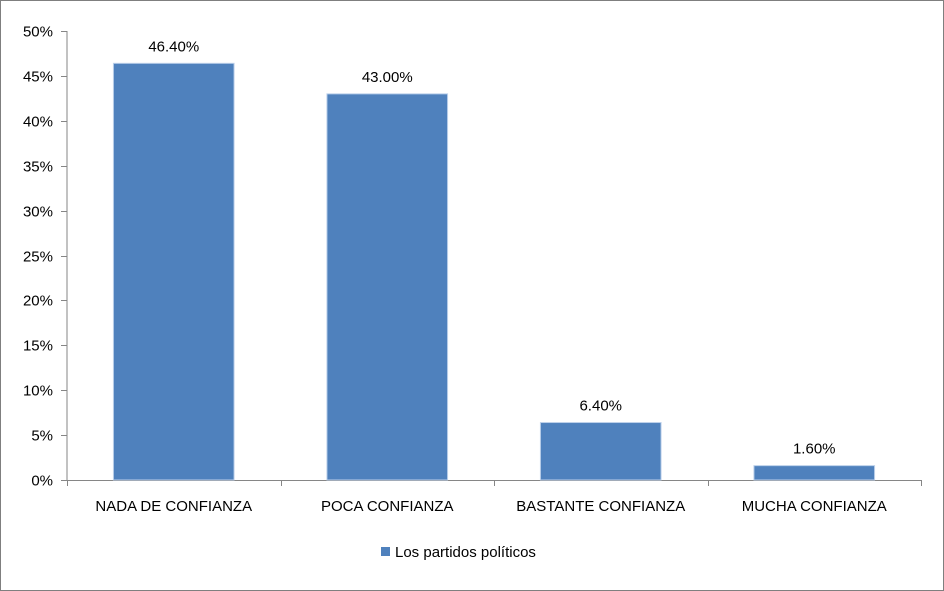 The width and height of the screenshot is (944, 591). I want to click on x-category-label: MUCHA CONFIANZA, so click(814, 506).